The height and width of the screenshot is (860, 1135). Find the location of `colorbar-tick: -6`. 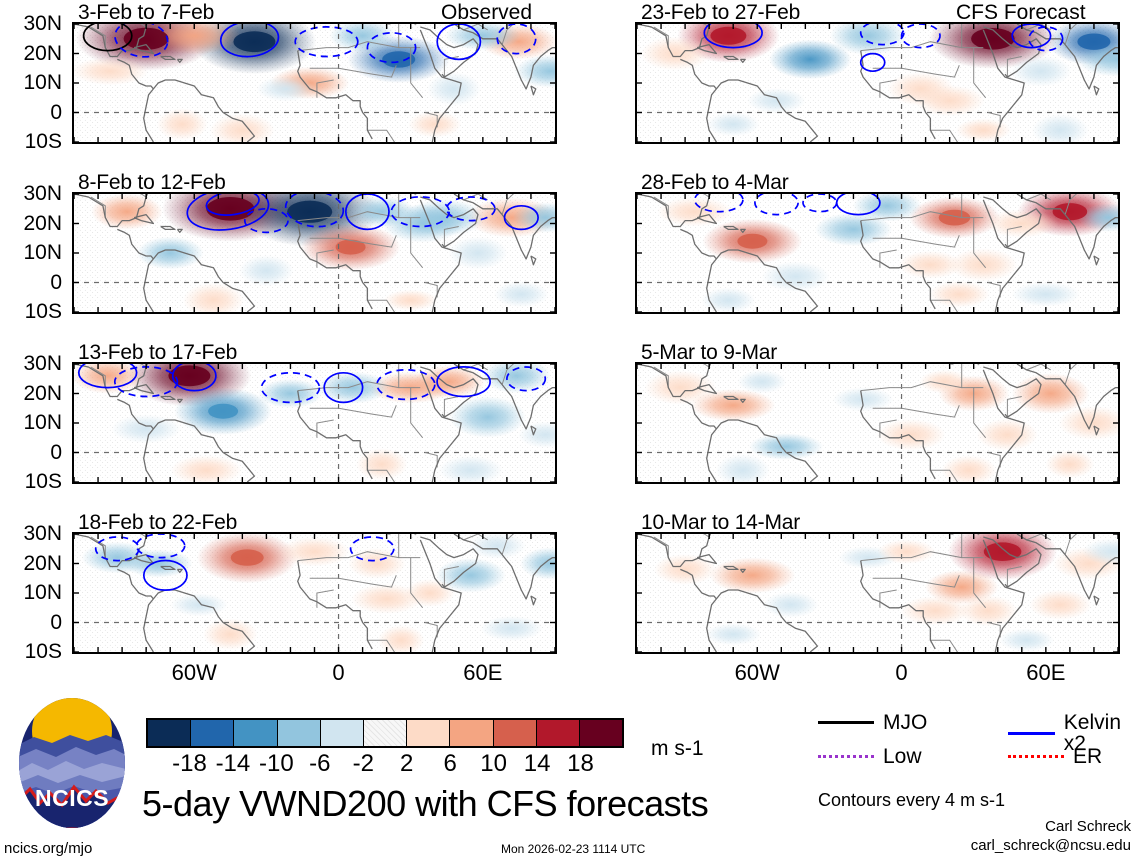

colorbar-tick: -6 is located at coordinates (320, 763).